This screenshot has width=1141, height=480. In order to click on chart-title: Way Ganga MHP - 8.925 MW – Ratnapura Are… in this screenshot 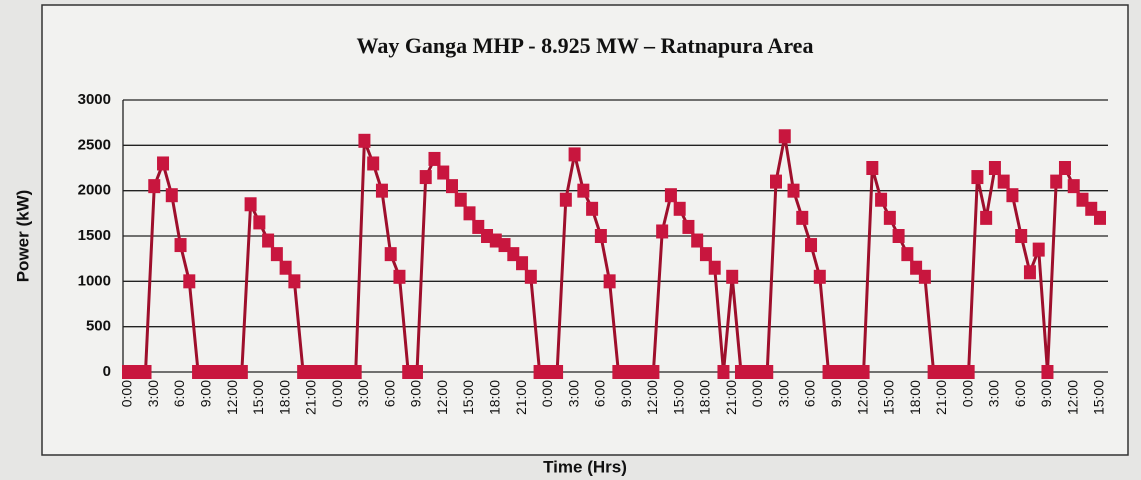, I will do `click(585, 45)`.